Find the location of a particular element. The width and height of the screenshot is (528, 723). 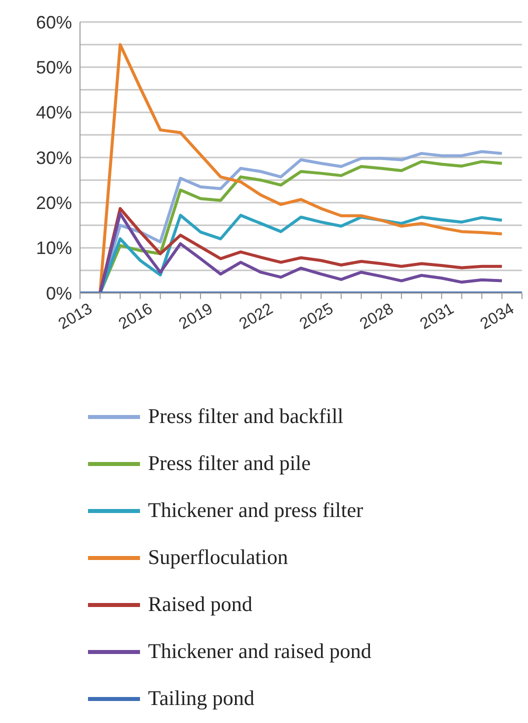

y-tick-label: 60% is located at coordinates (54, 22).